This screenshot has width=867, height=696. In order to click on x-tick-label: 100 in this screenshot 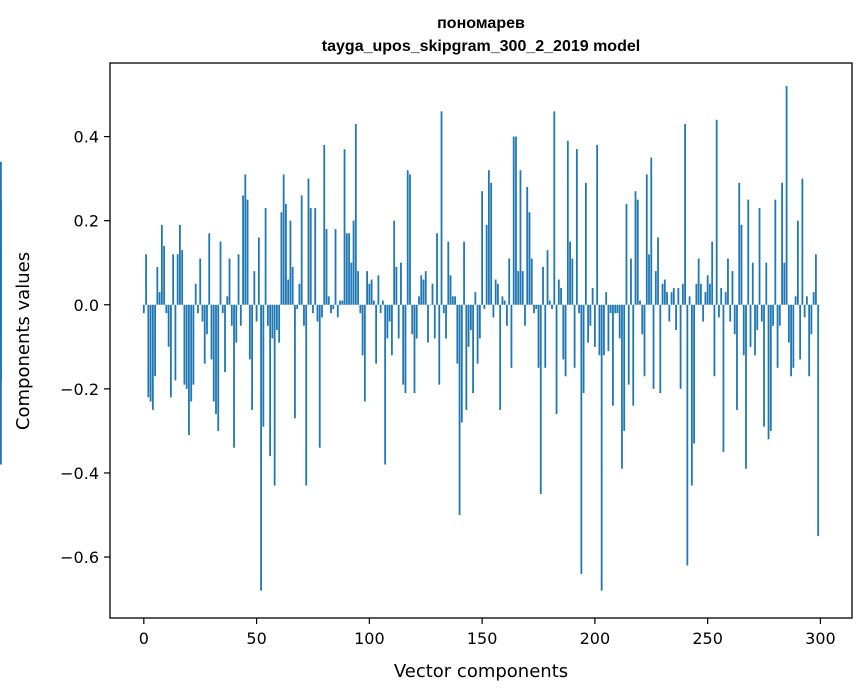, I will do `click(369, 638)`.